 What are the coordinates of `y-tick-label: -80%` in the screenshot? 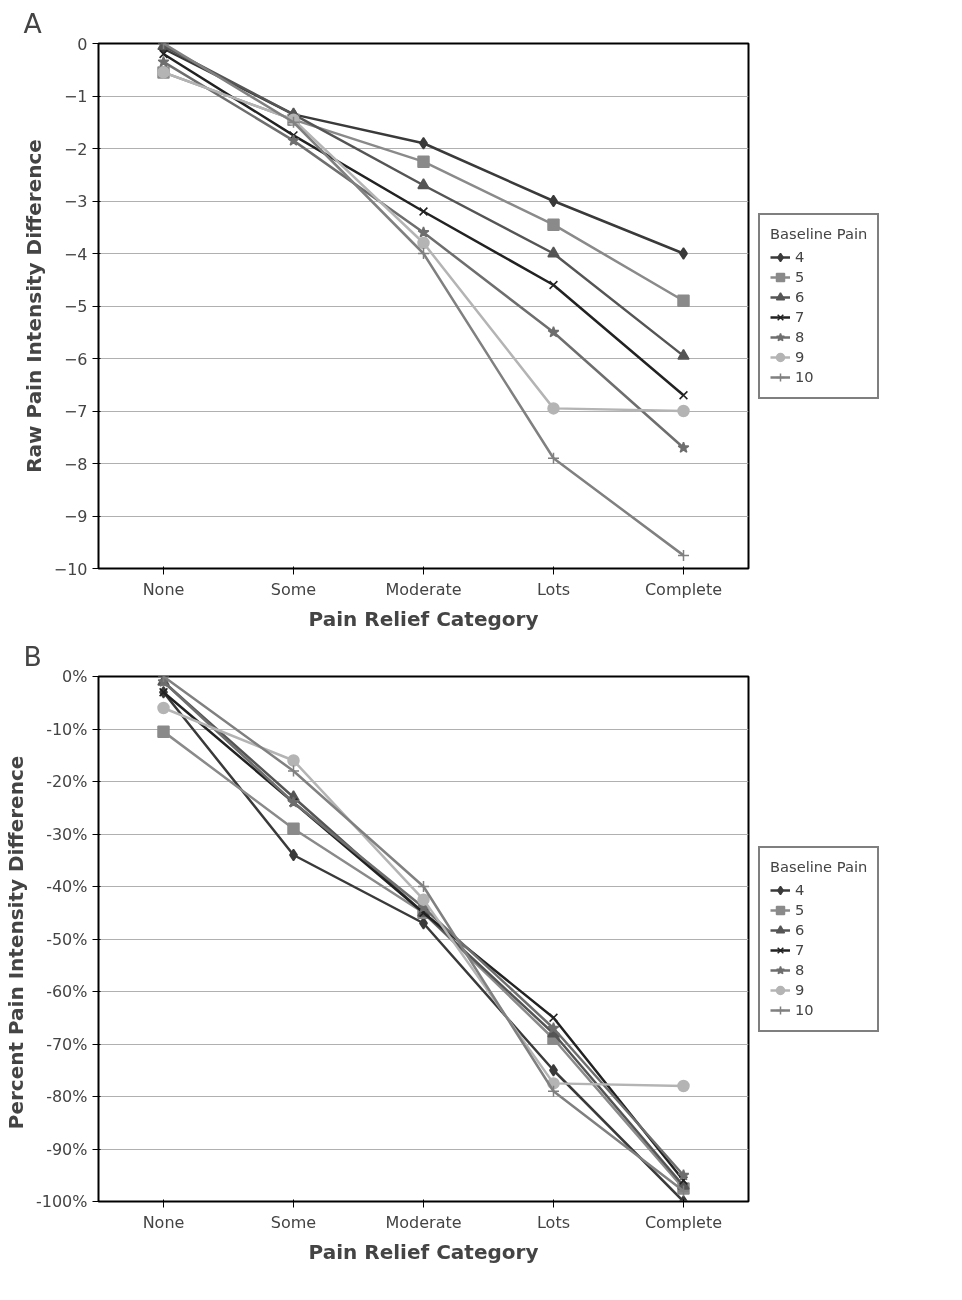 It's located at (67, 1096).